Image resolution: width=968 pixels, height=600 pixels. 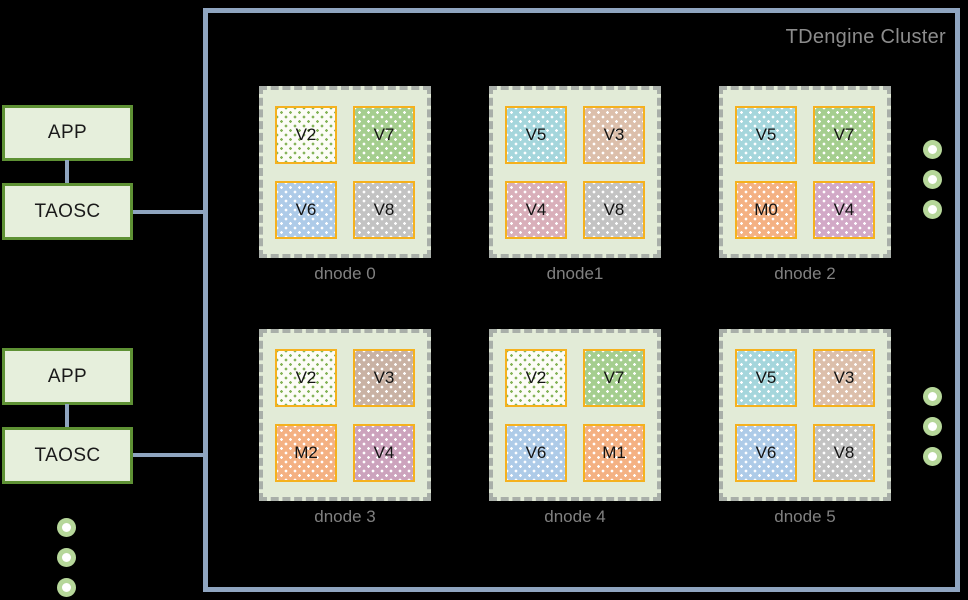 I want to click on dnode-3: V2 V3 M2 V4 dnode 3, so click(x=345, y=431).